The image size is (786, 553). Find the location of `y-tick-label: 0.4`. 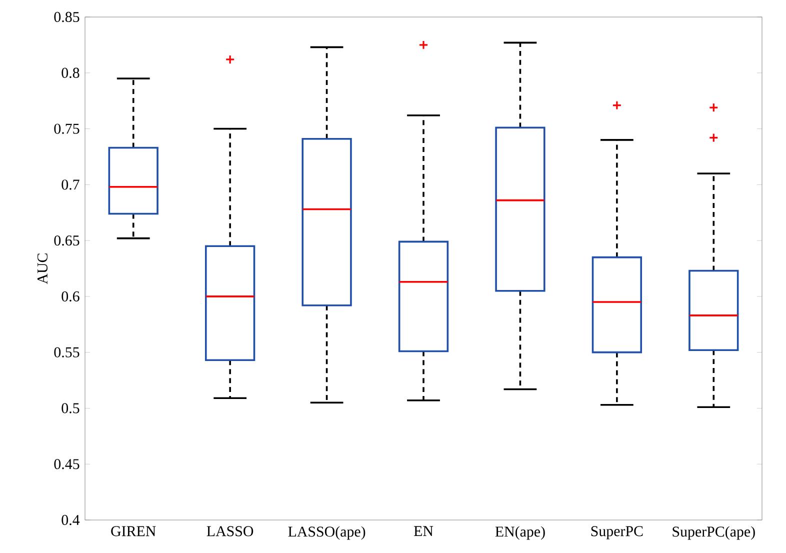

y-tick-label: 0.4 is located at coordinates (71, 520).